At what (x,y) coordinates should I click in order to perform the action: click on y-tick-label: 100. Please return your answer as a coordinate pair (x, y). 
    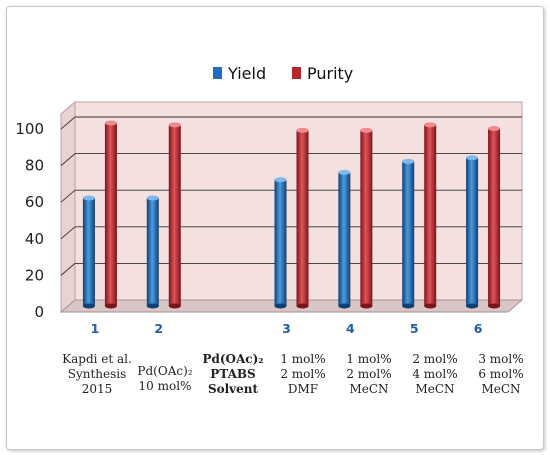
    Looking at the image, I should click on (29, 129).